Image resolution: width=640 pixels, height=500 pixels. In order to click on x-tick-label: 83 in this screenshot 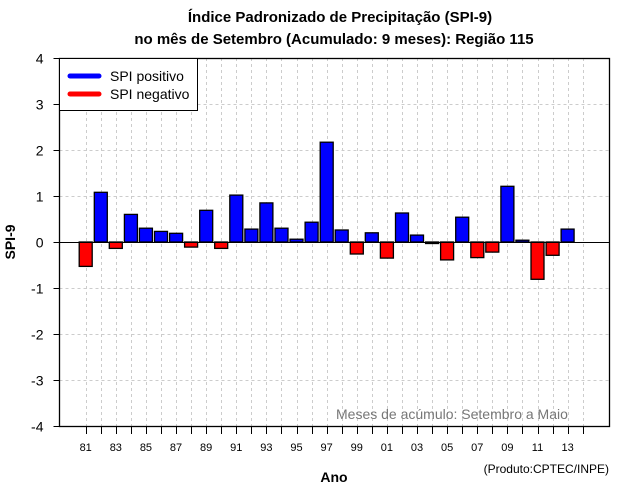, I will do `click(116, 448)`.